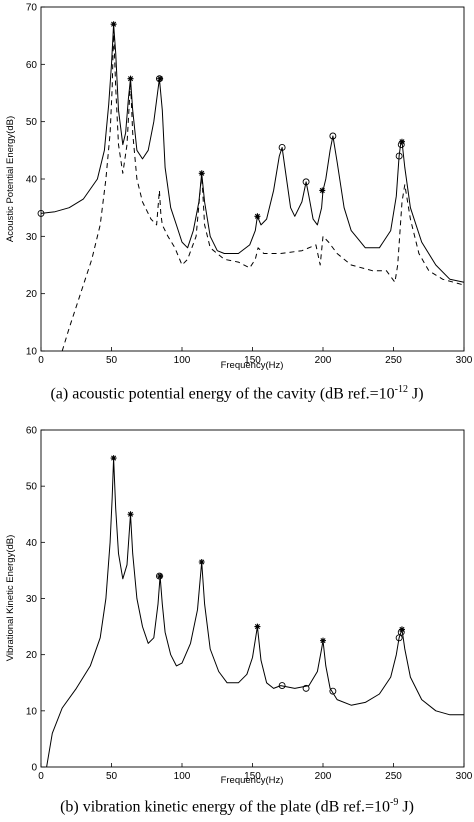  What do you see at coordinates (32, 352) in the screenshot?
I see `chart-a-y-tick-label: 10` at bounding box center [32, 352].